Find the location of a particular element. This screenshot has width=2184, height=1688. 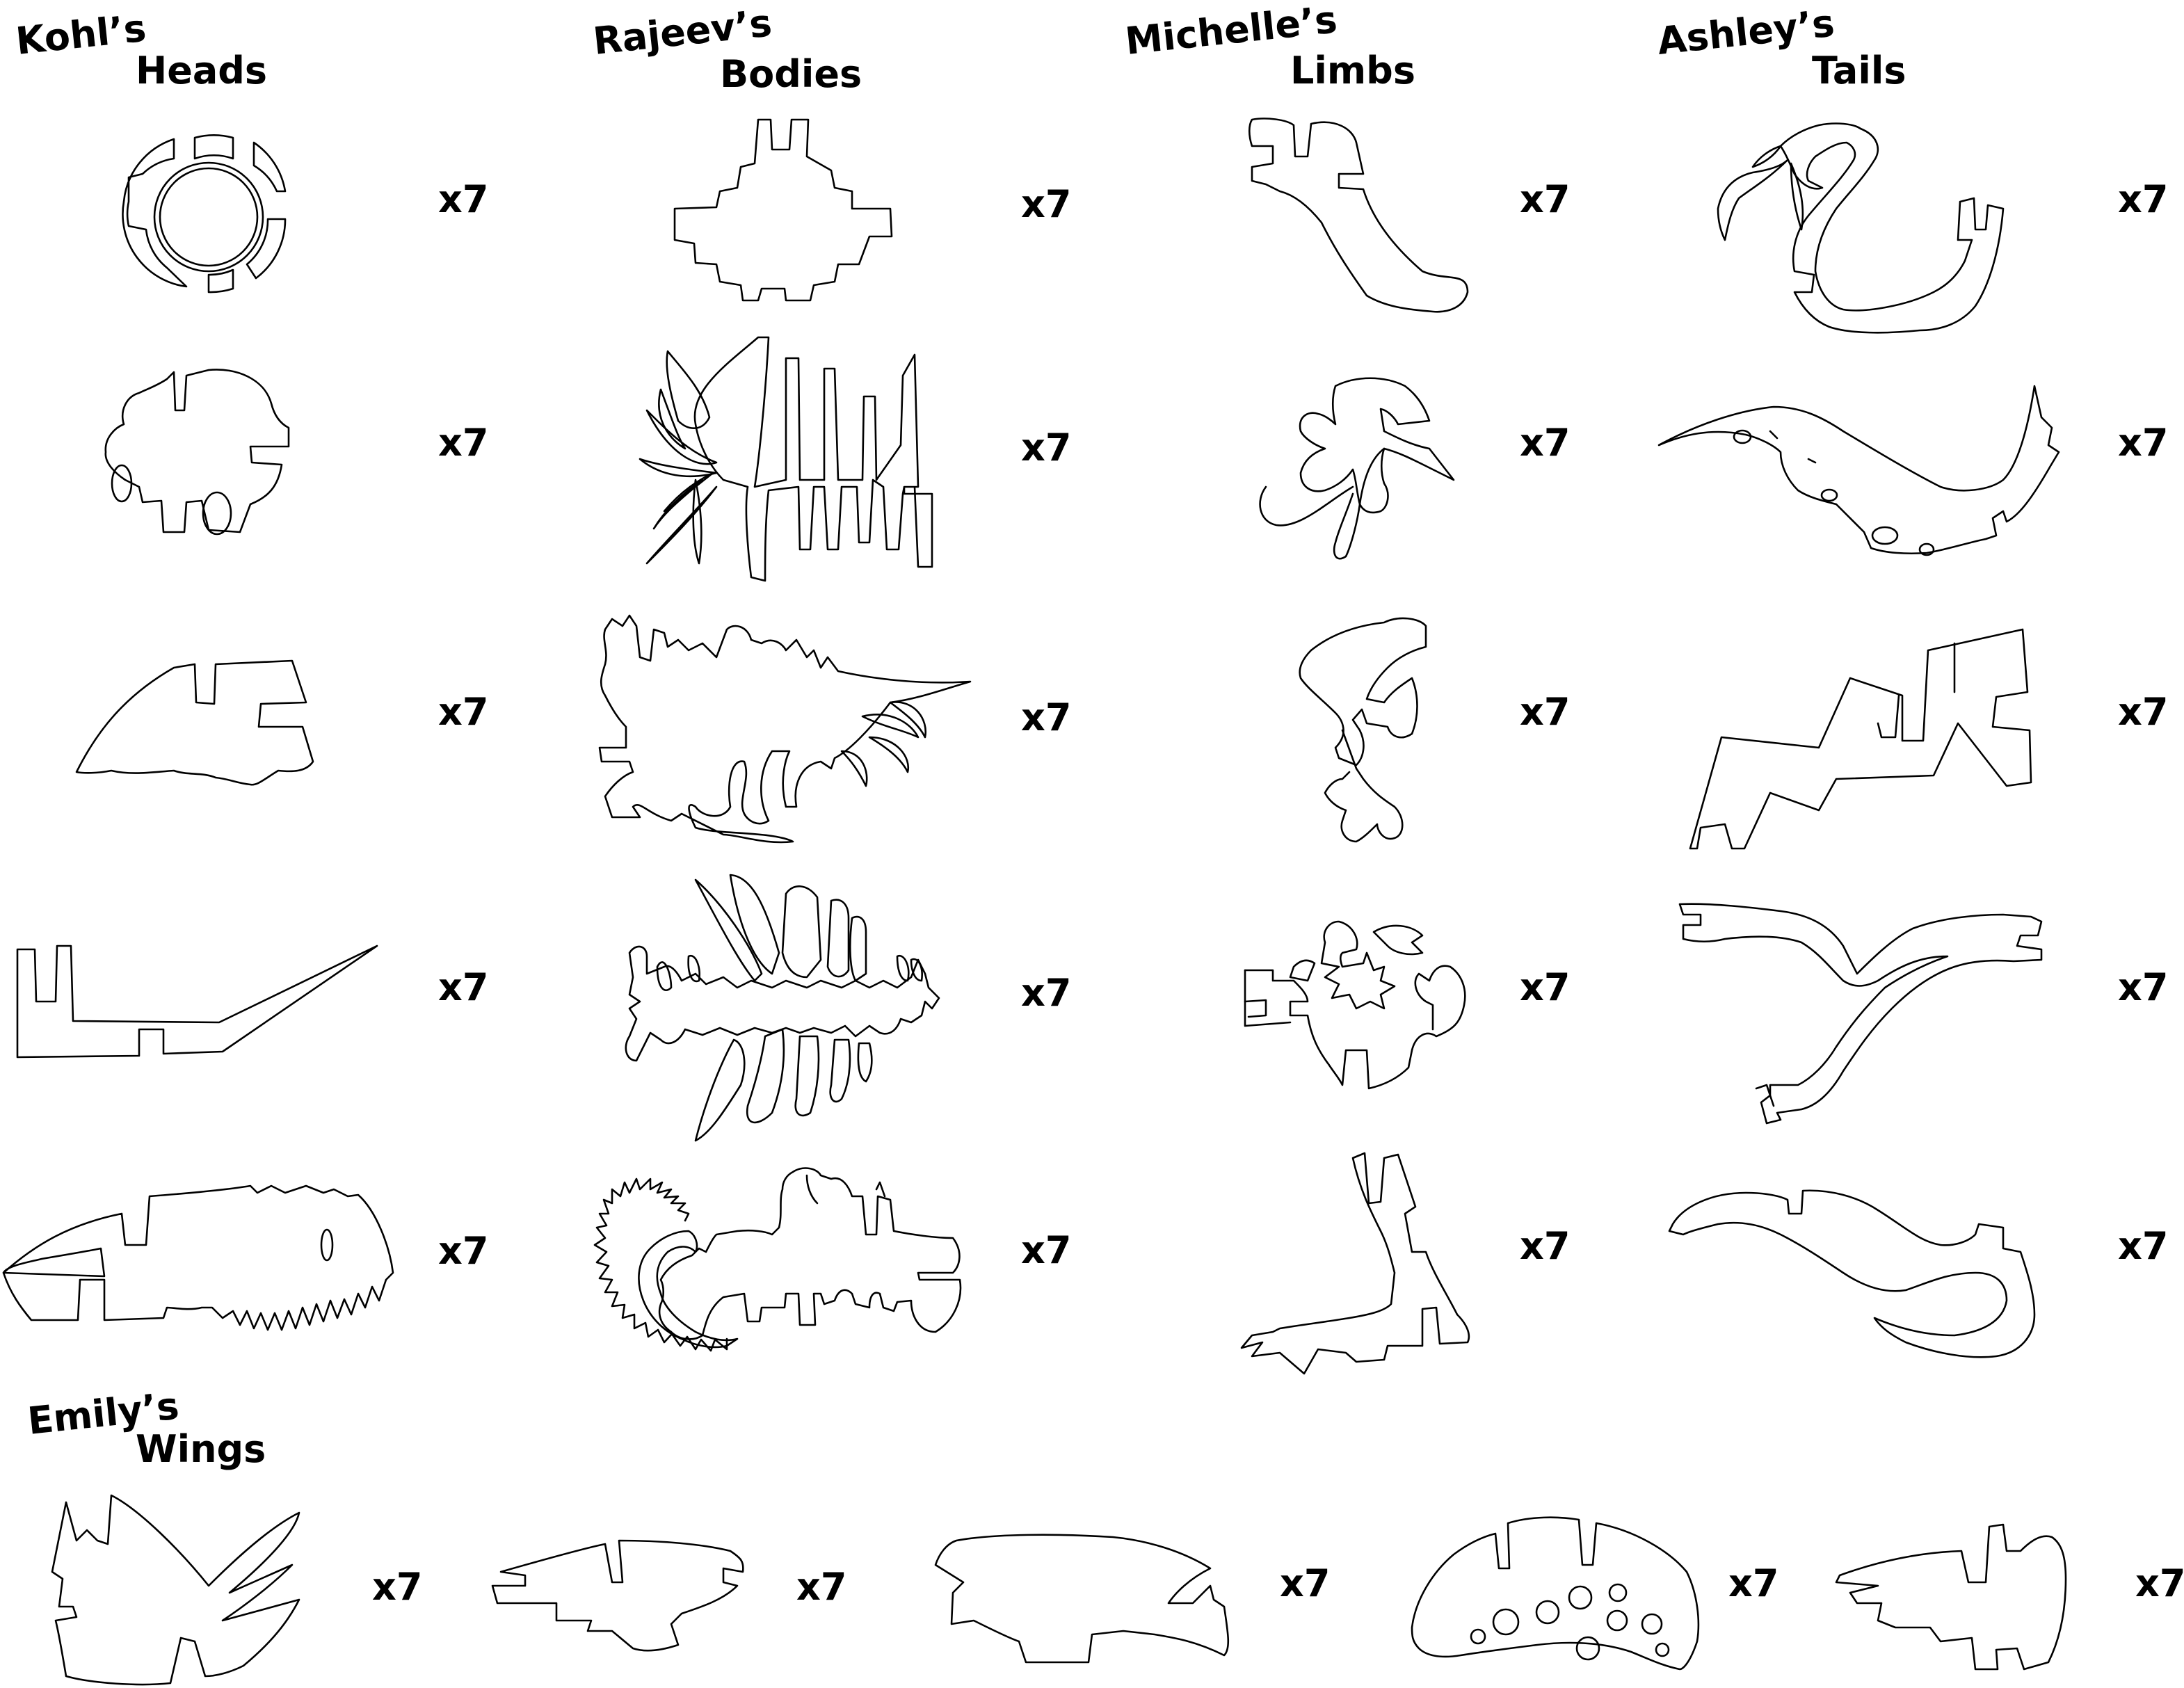

tail-1-count: x7 is located at coordinates (2143, 199).